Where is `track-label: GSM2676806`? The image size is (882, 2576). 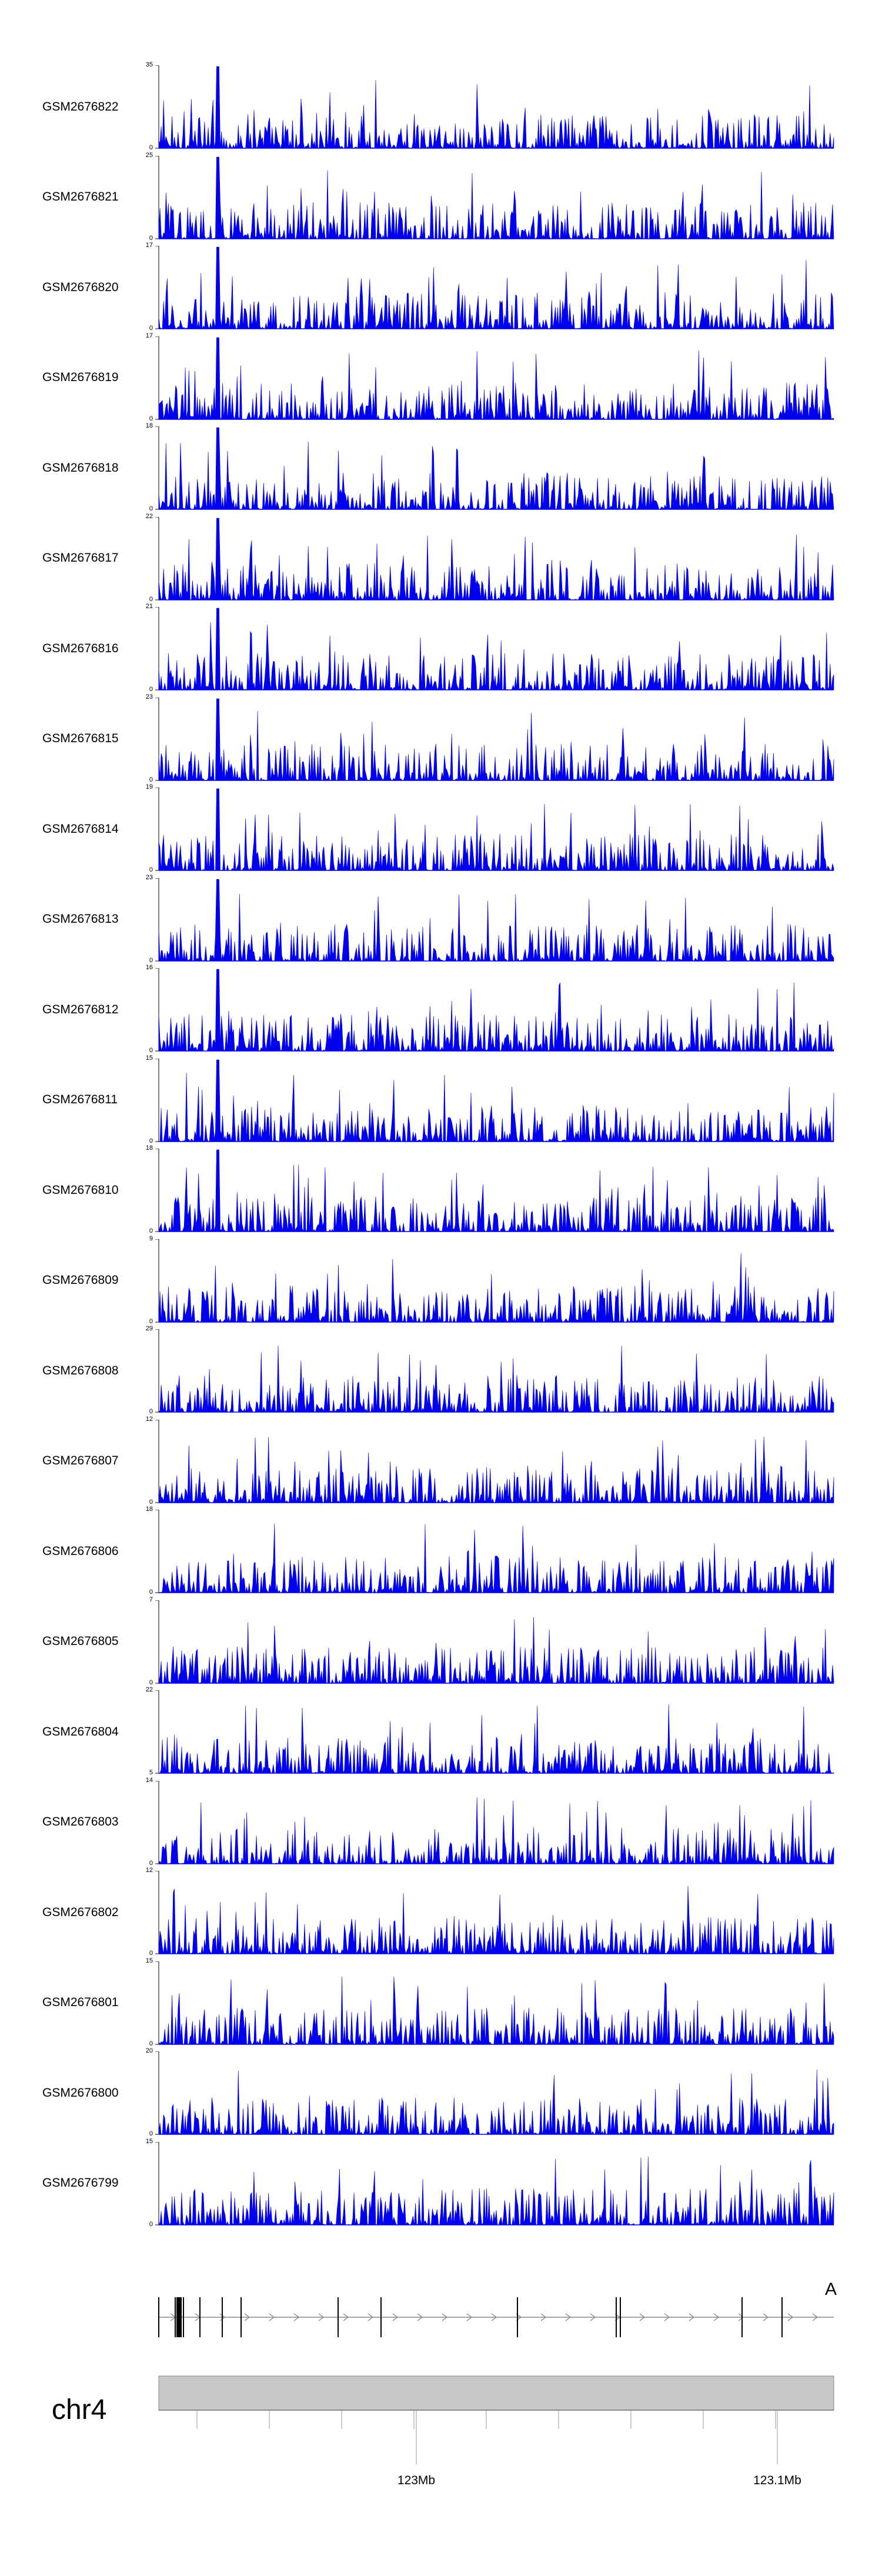 track-label: GSM2676806 is located at coordinates (80, 1551).